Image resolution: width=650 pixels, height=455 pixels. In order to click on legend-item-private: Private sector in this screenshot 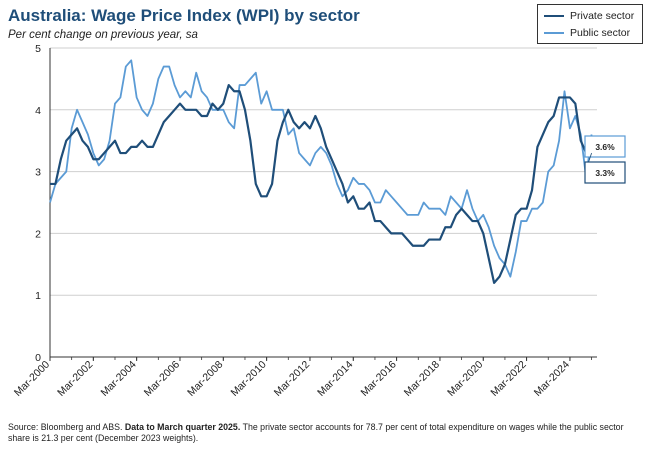, I will do `click(589, 16)`.